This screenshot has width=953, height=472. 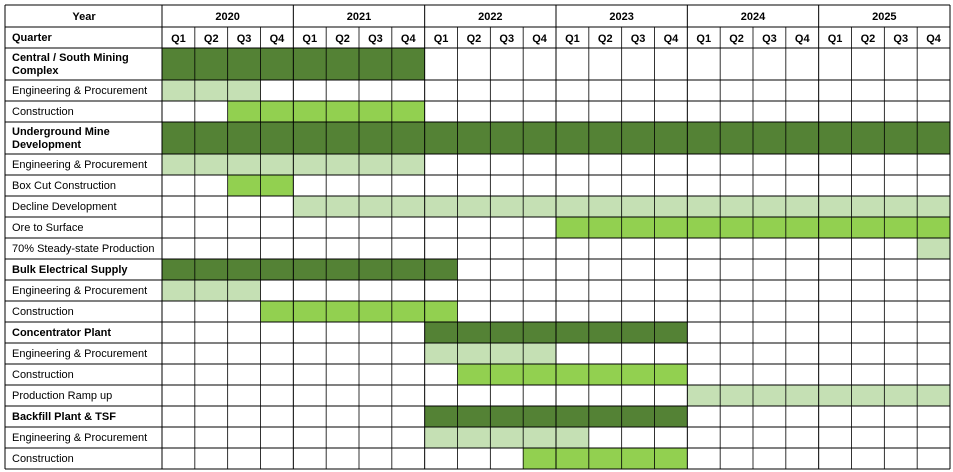 What do you see at coordinates (64, 207) in the screenshot?
I see `row-label: Decline Development` at bounding box center [64, 207].